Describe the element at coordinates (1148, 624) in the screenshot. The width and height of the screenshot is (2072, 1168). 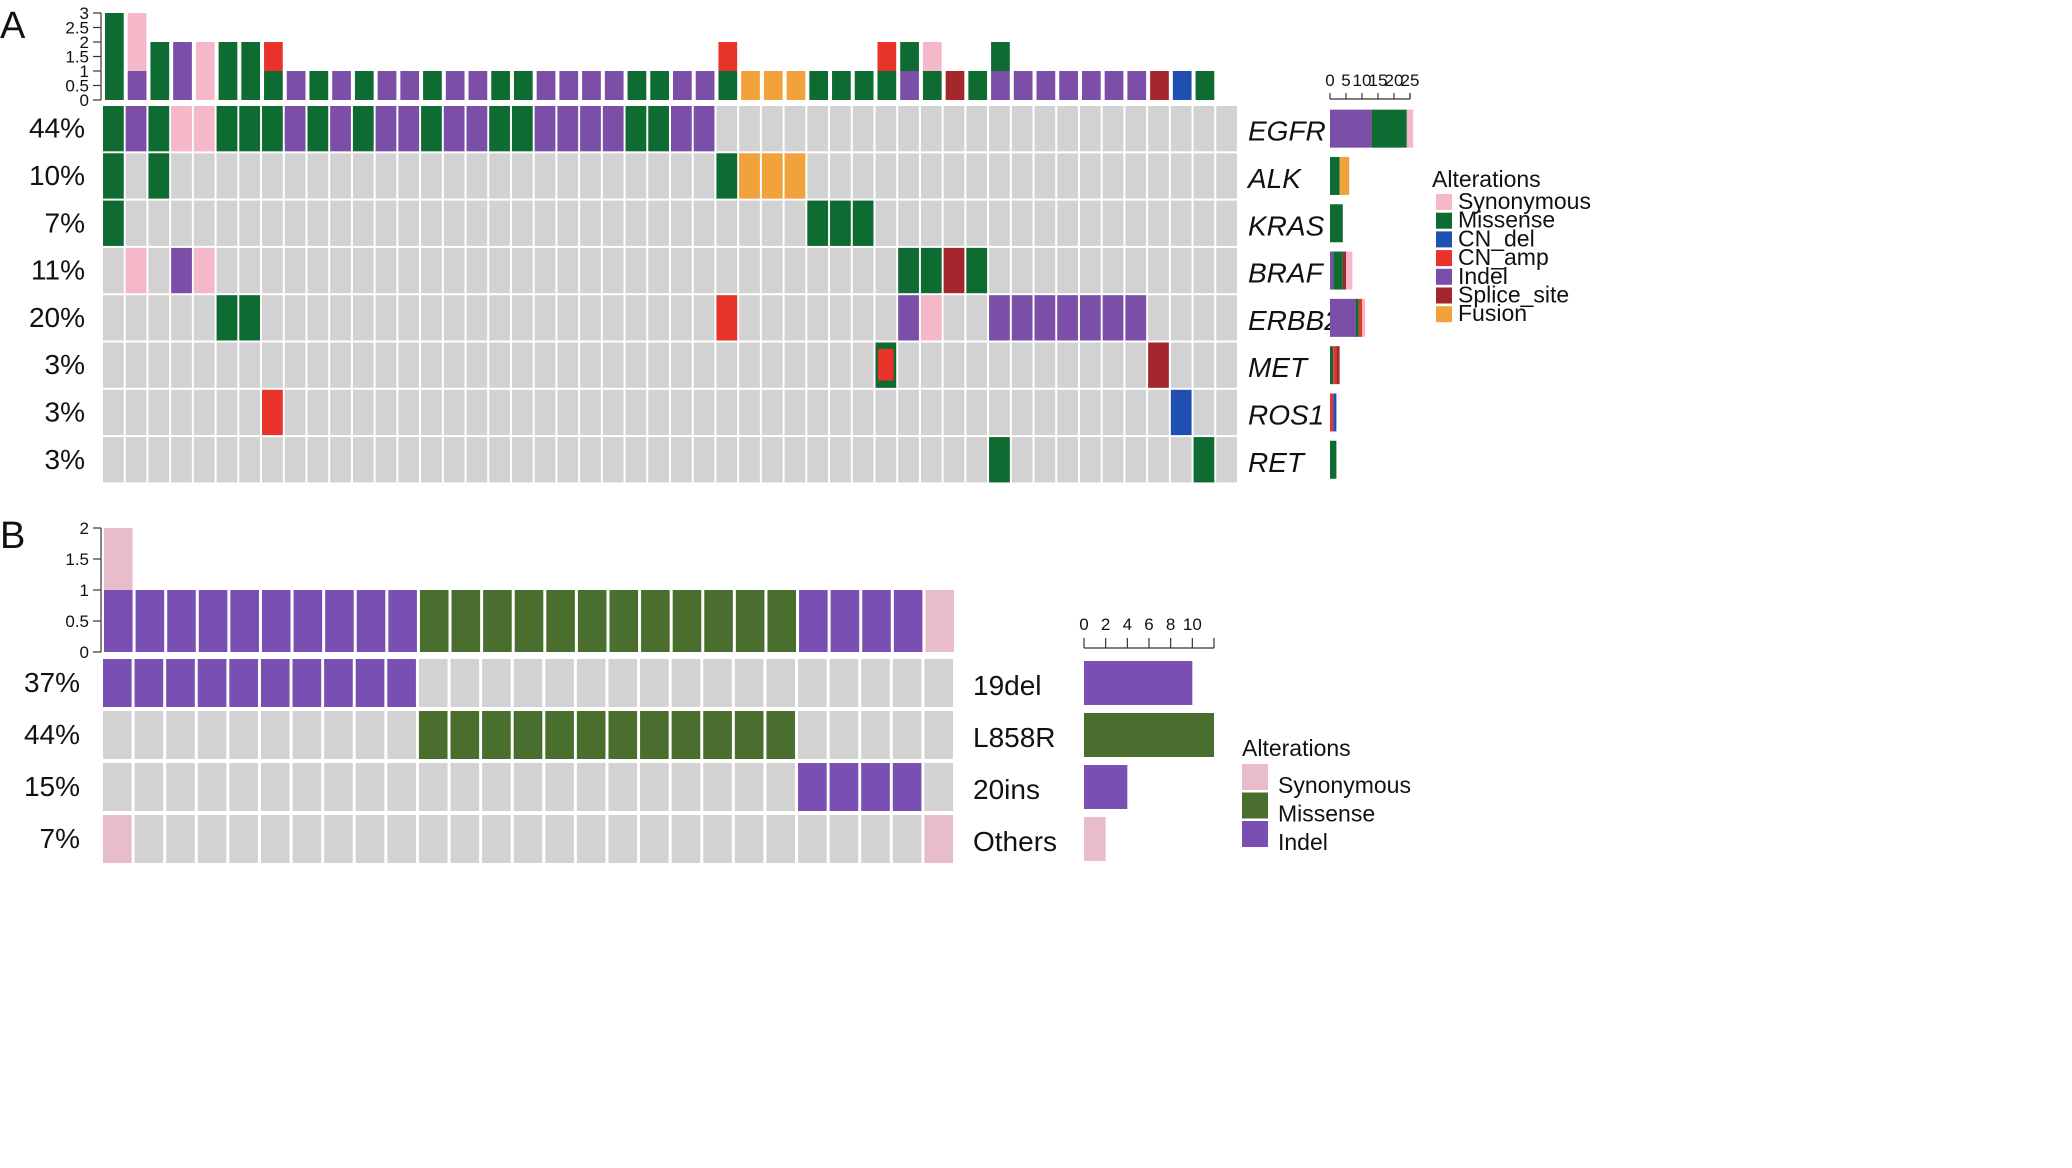
I see `count-x-tick-label: 6` at that location.